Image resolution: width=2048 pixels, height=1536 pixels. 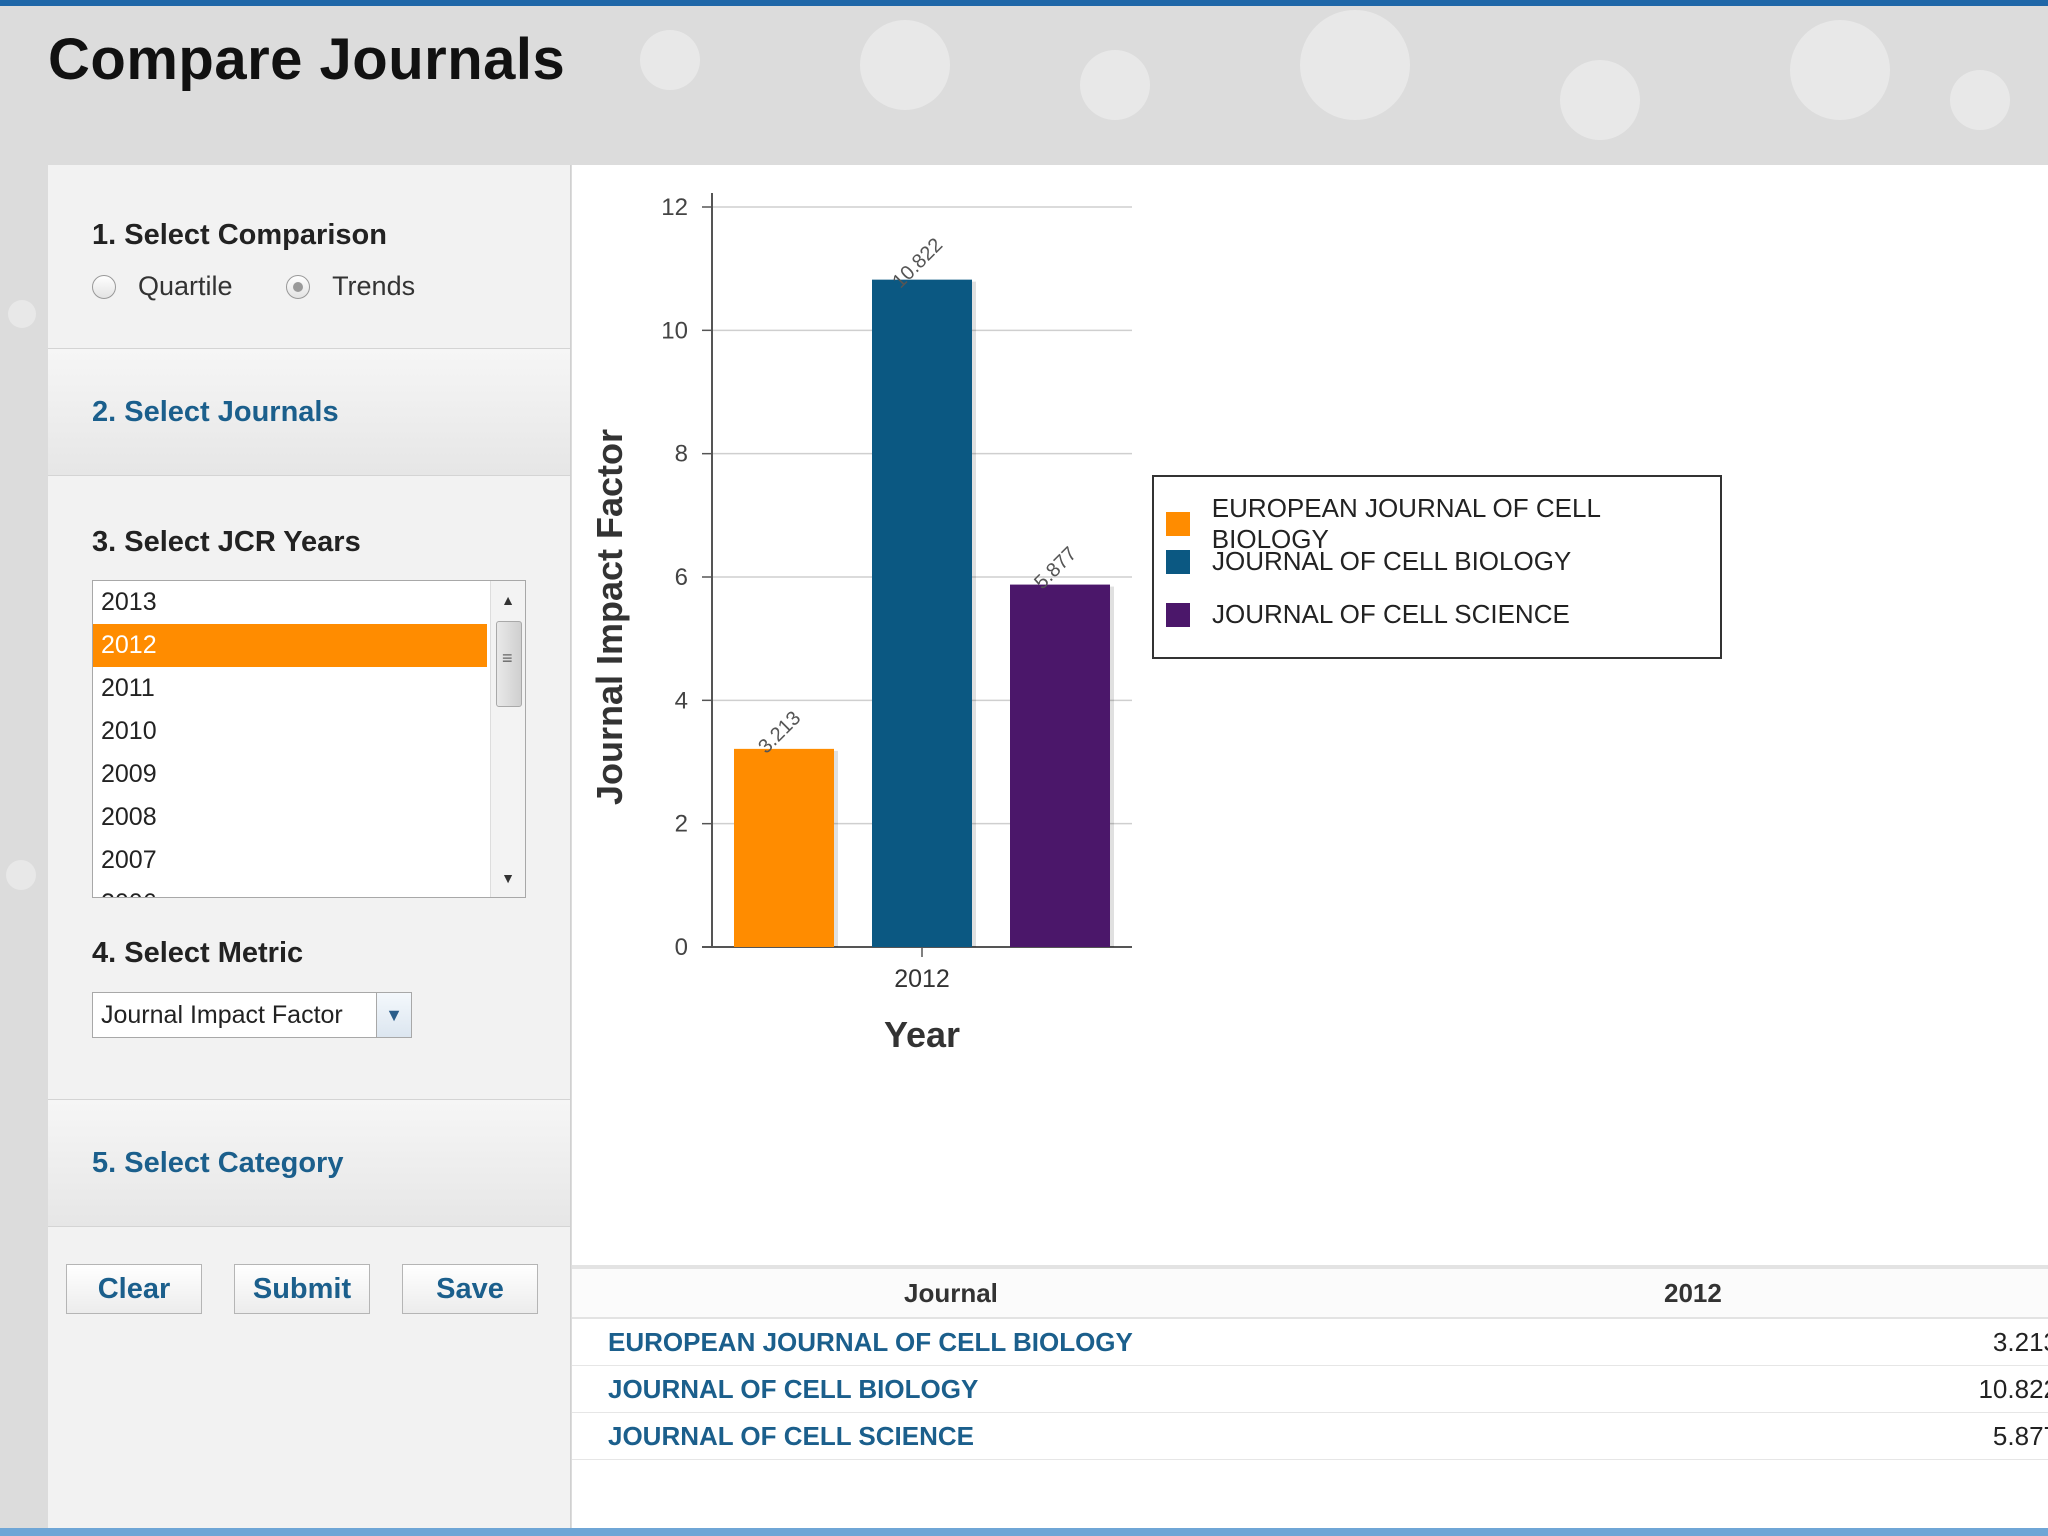 What do you see at coordinates (222, 1015) in the screenshot?
I see `metric-select-value: Journal Impact Factor` at bounding box center [222, 1015].